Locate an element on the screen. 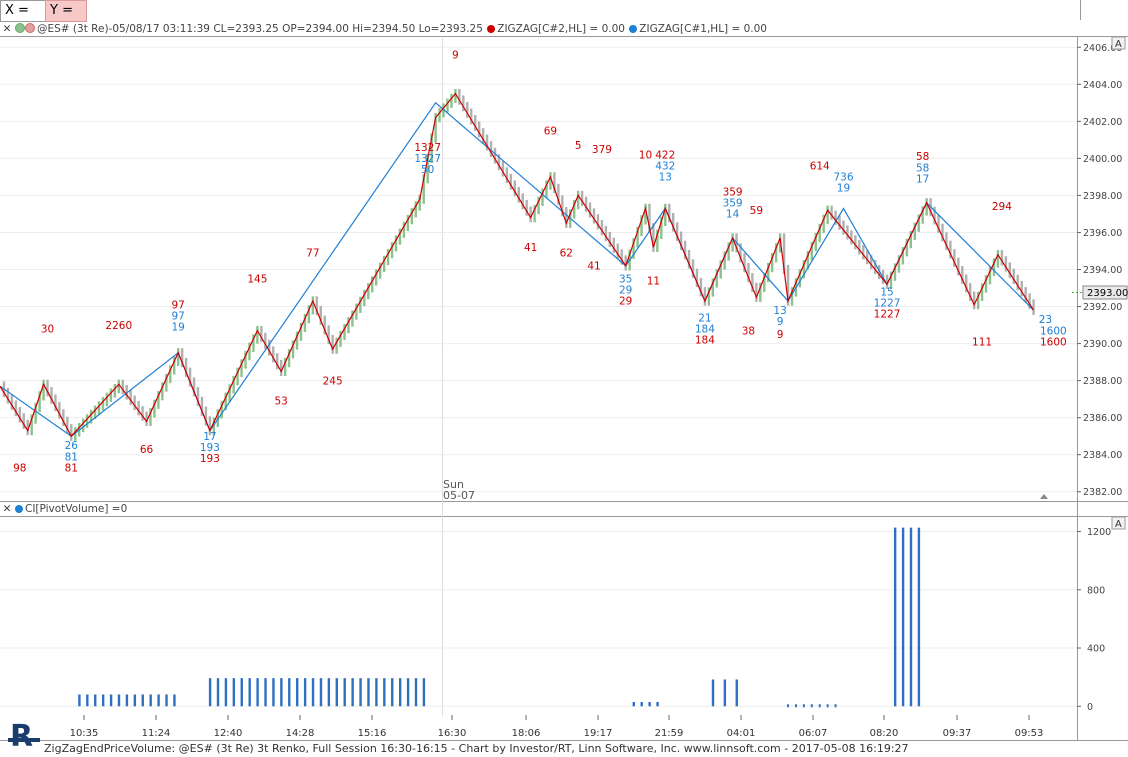 The width and height of the screenshot is (1128, 757). pivot-volume-label: 21 is located at coordinates (704, 318).